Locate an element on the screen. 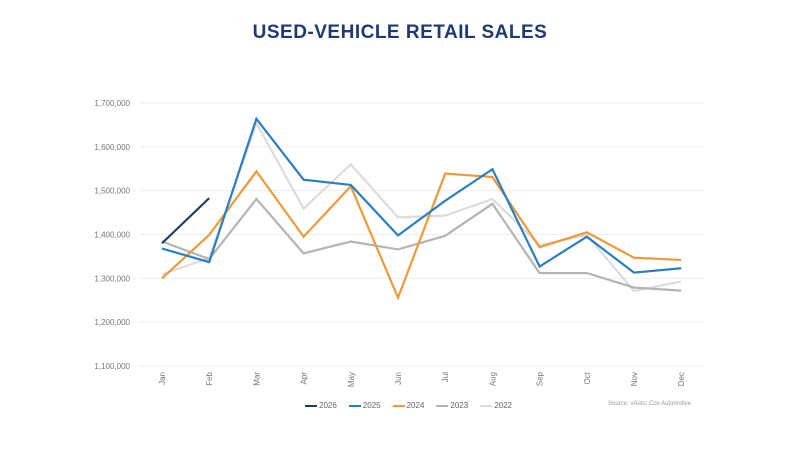  x-tick-label: Feb is located at coordinates (209, 378).